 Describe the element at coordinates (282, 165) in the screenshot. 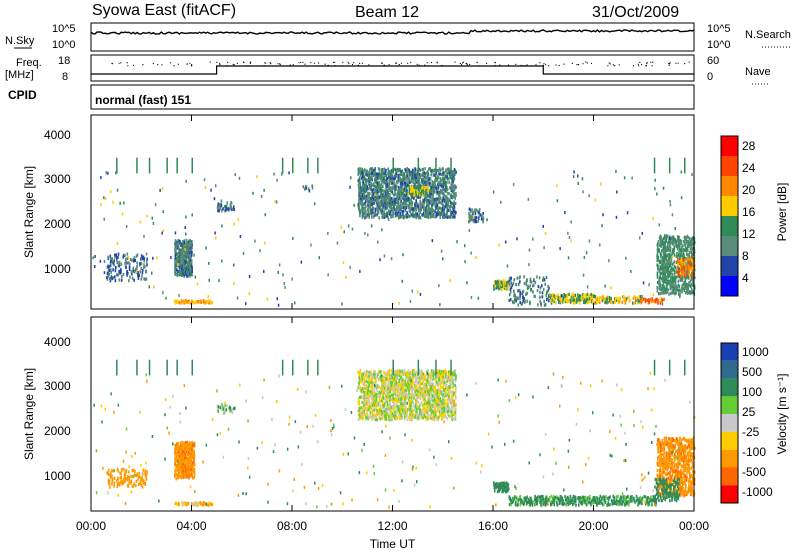

I see `power-column` at that location.